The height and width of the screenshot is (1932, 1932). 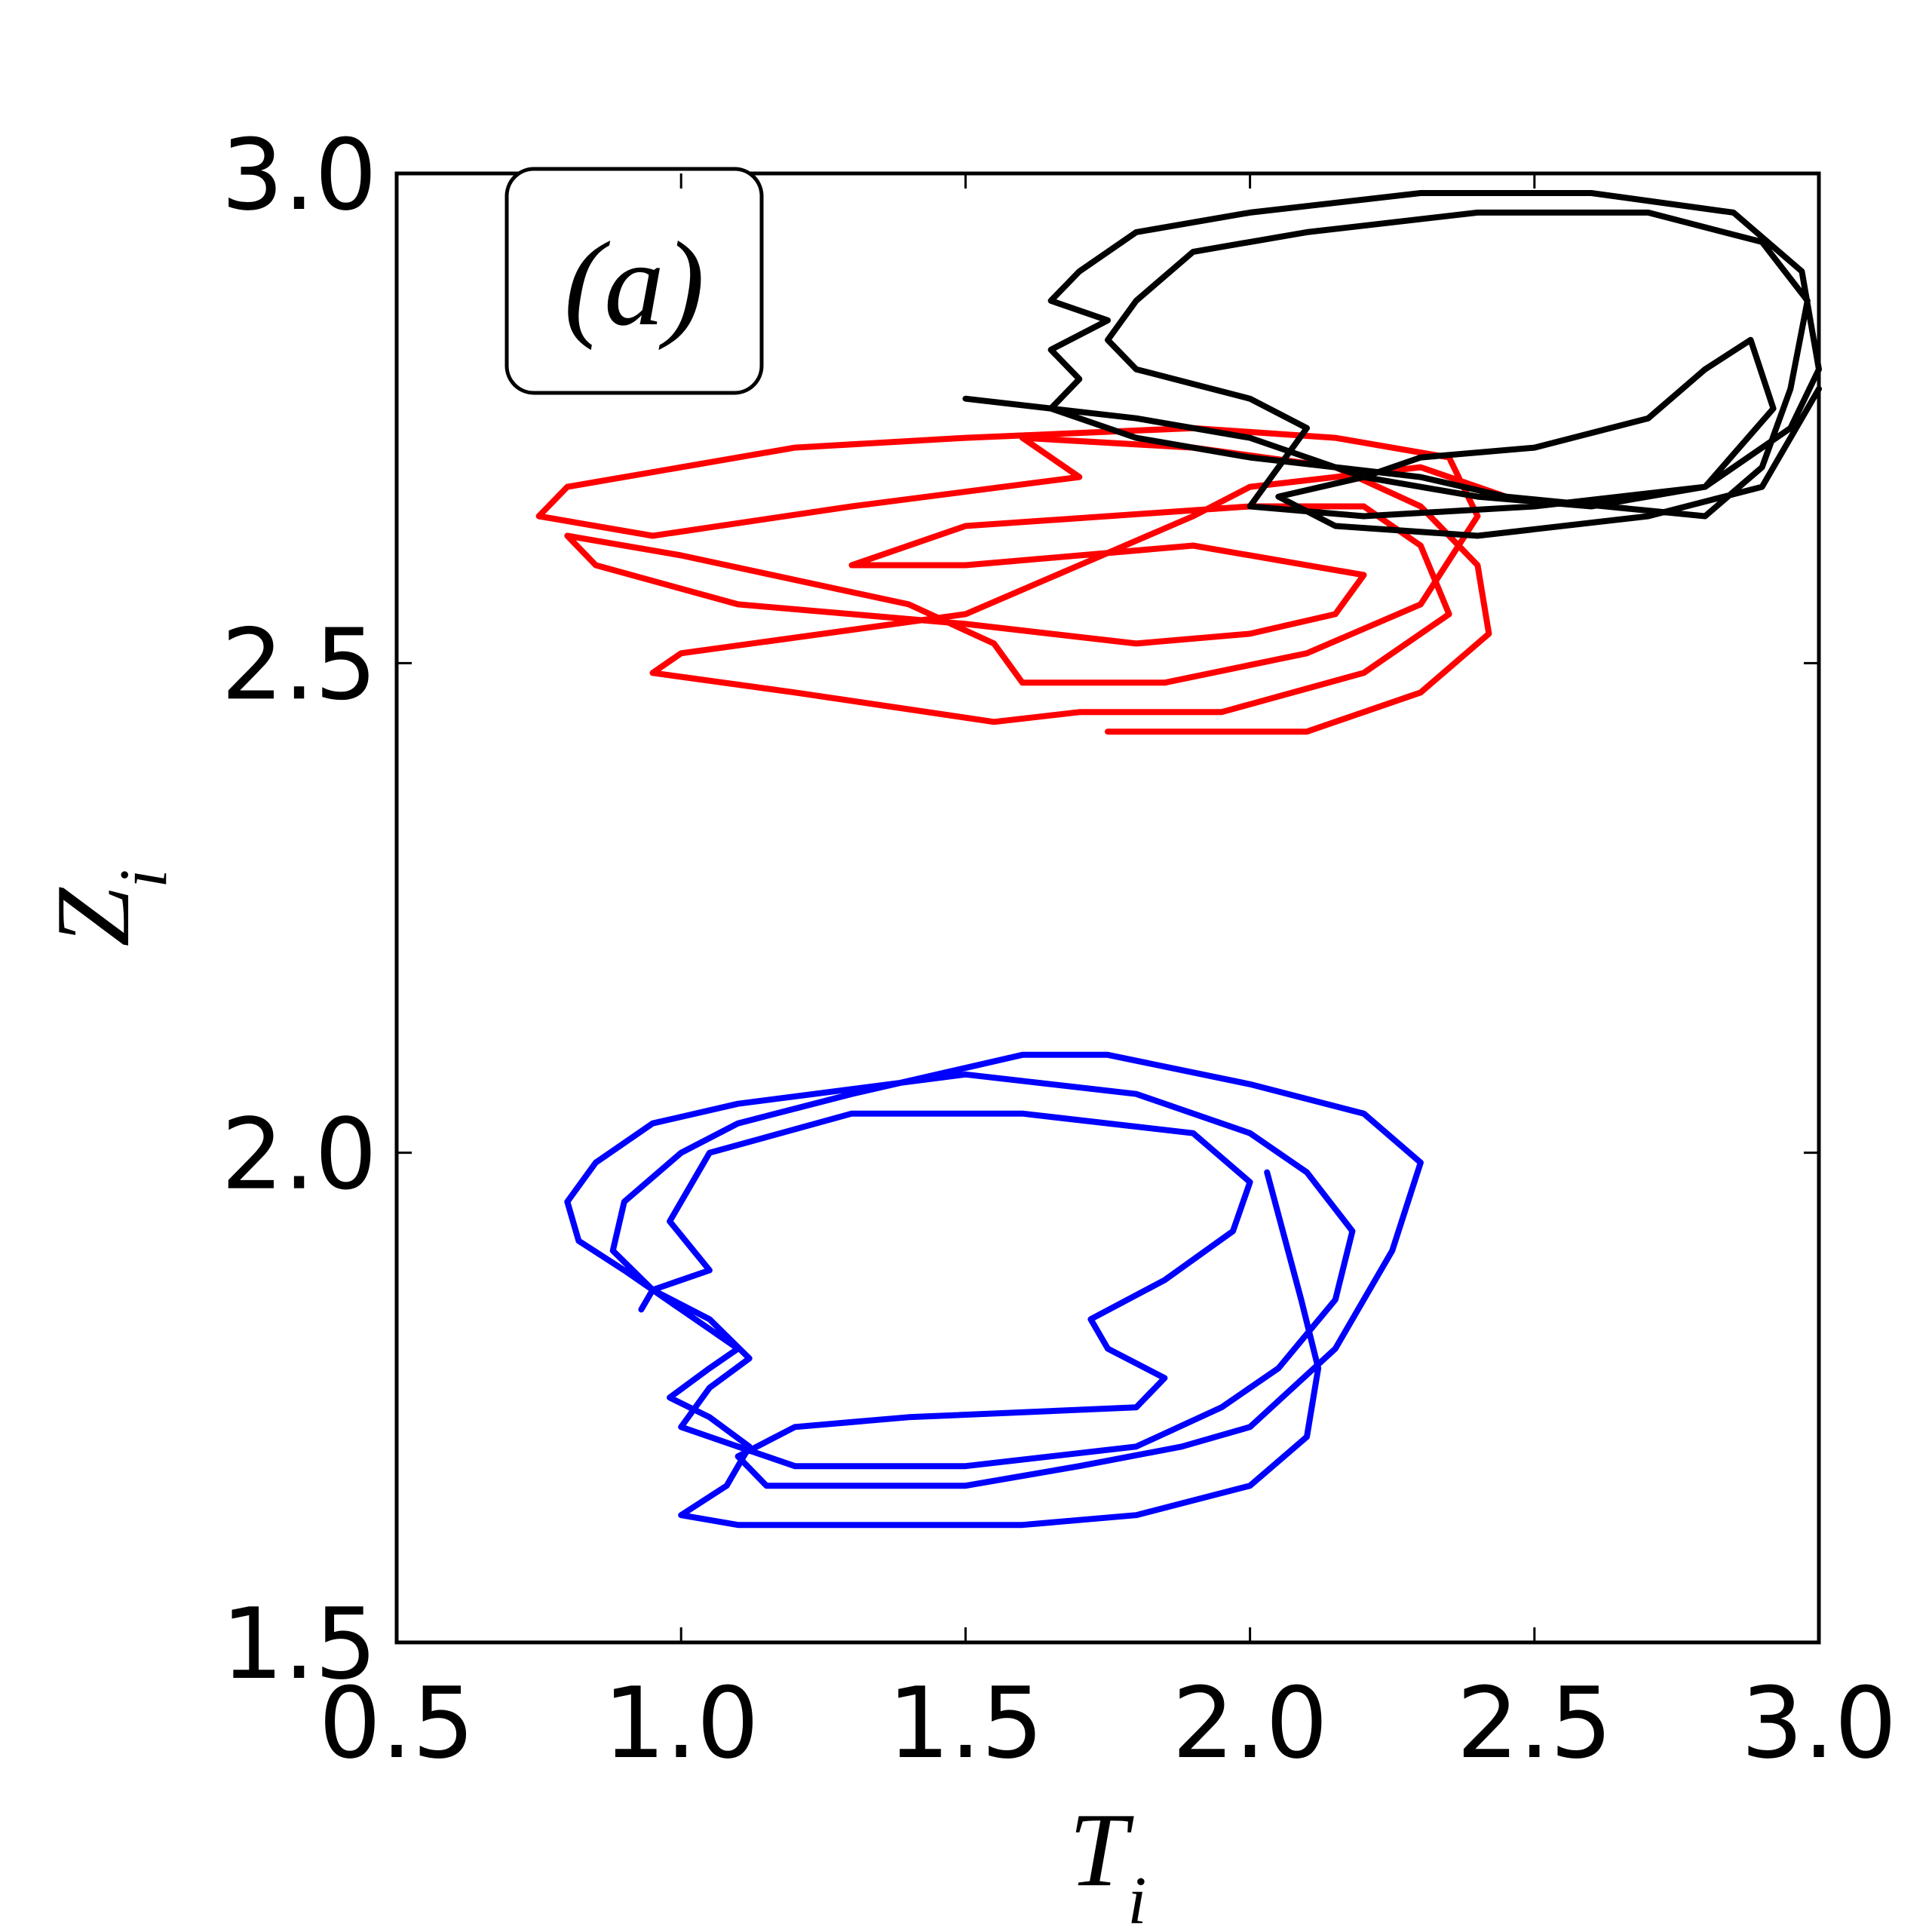 What do you see at coordinates (1819, 1723) in the screenshot?
I see `x-tick-label: 3.0` at bounding box center [1819, 1723].